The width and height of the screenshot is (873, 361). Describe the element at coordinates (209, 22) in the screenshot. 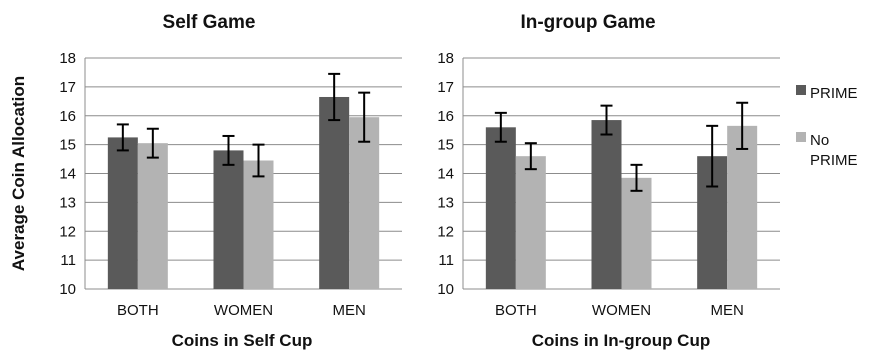

I see `chart-title: Self Game` at that location.